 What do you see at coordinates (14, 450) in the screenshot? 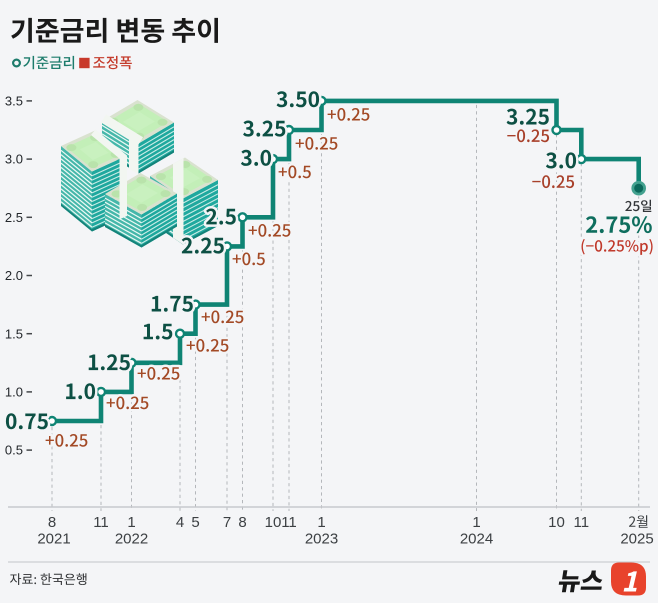
I see `svg-text: 0.5` at bounding box center [14, 450].